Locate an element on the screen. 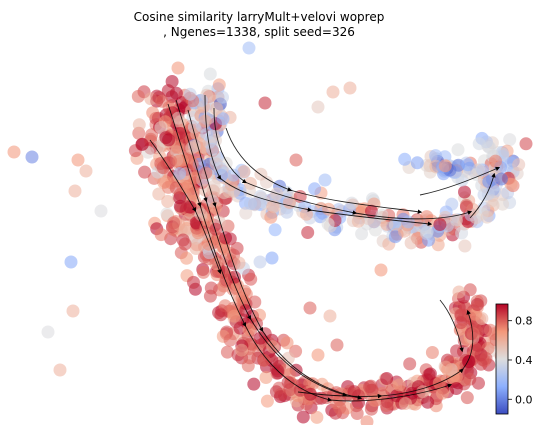  colorbar-tick-label: 0.4 is located at coordinates (524, 360).